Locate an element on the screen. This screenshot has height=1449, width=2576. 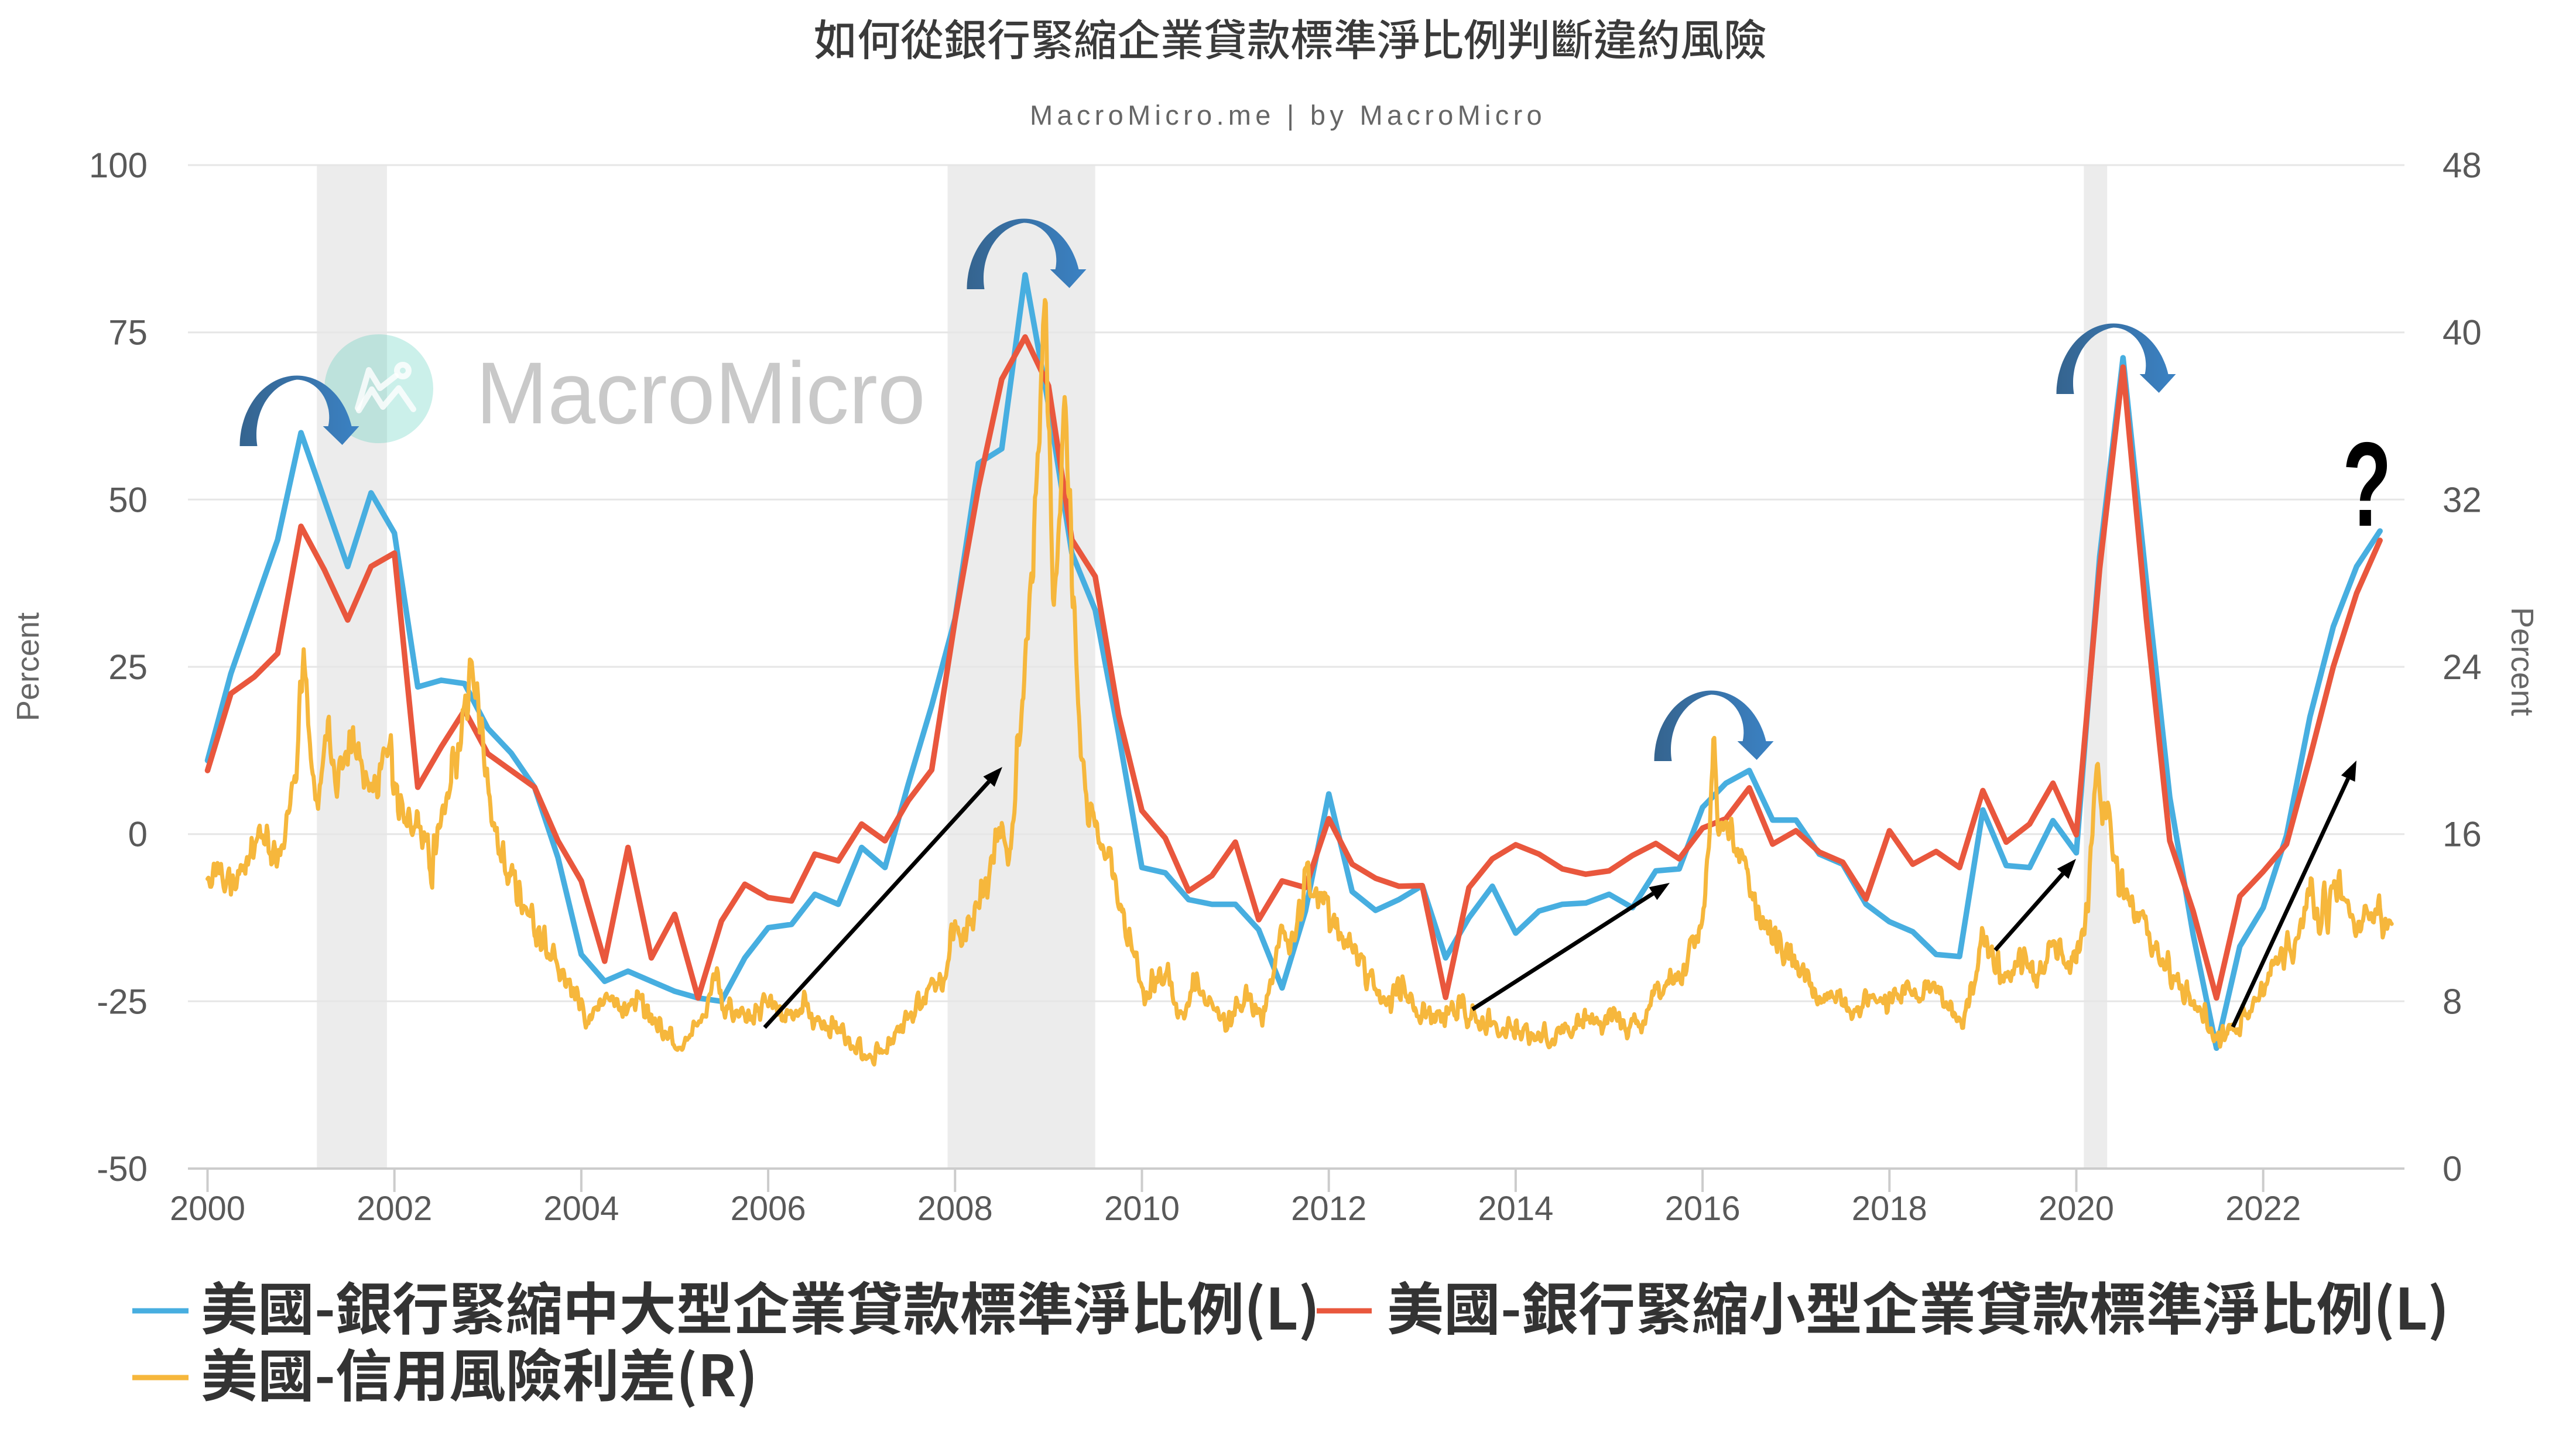
svg-text: 40 is located at coordinates (2462, 332).